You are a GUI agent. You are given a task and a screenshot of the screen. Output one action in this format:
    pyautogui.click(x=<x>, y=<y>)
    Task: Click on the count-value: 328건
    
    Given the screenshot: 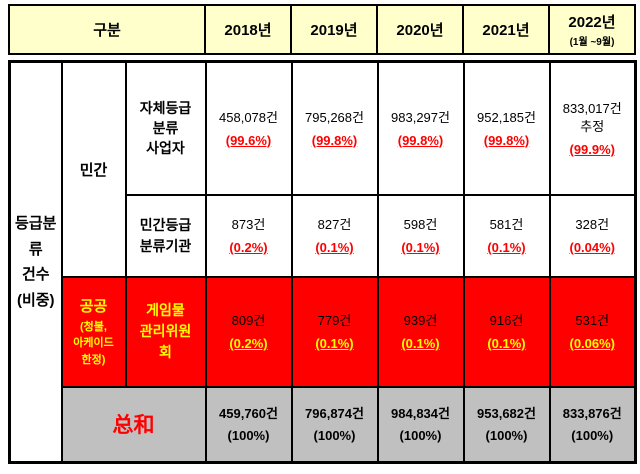 What is the action you would take?
    pyautogui.click(x=592, y=224)
    